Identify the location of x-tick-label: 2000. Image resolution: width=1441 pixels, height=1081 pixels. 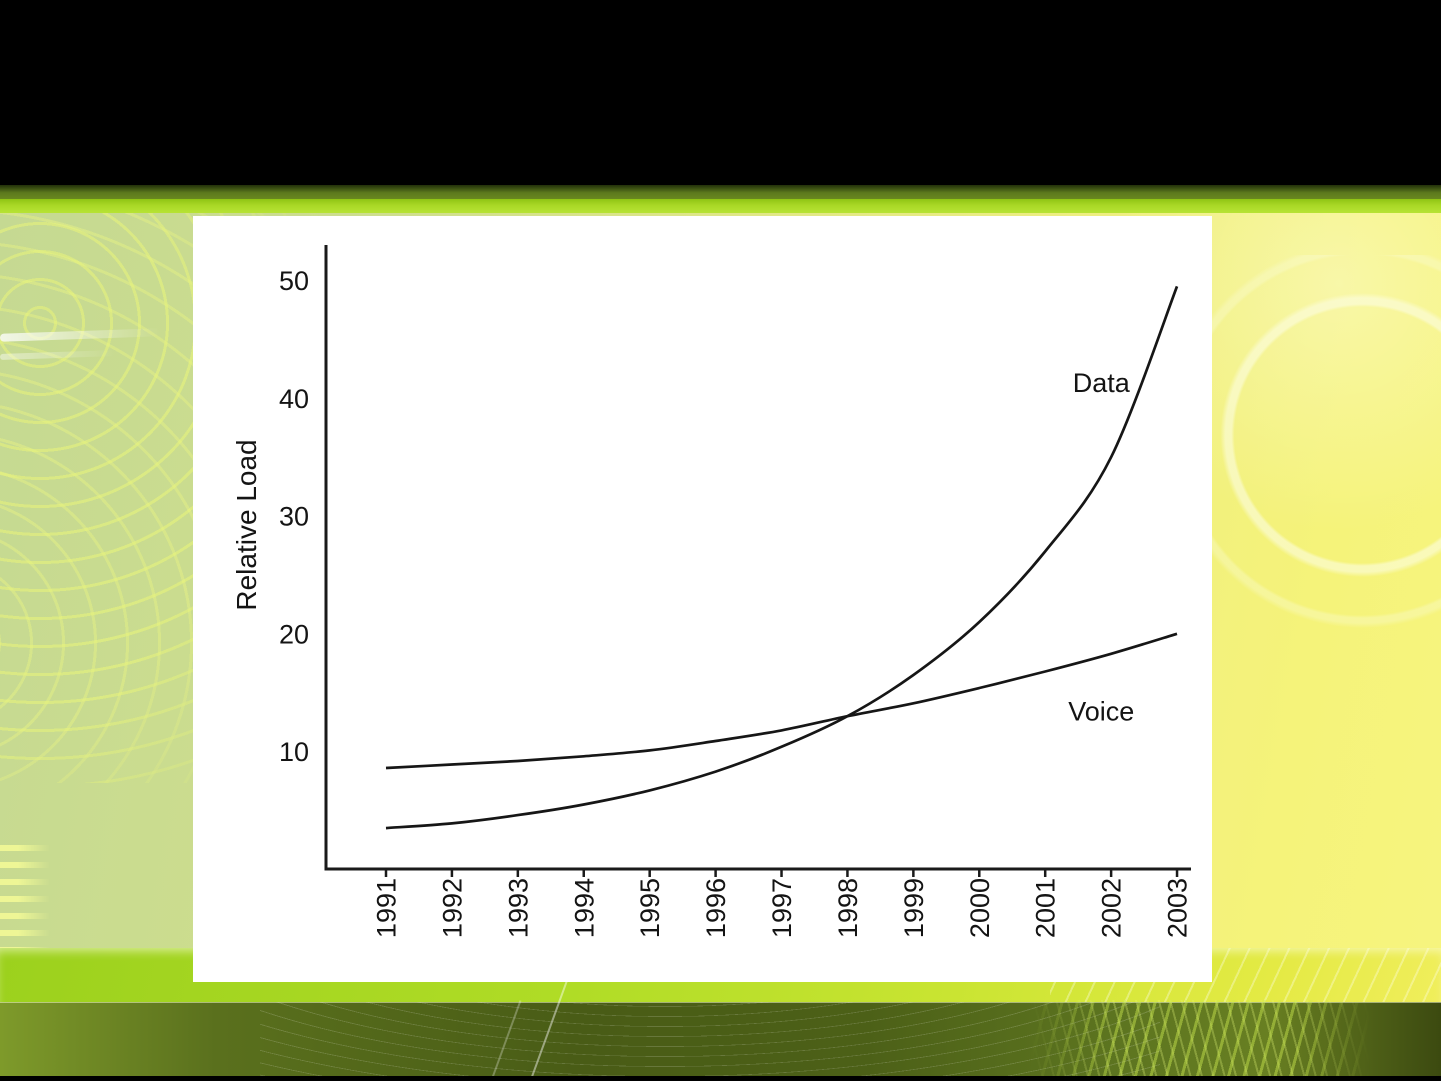
(980, 908).